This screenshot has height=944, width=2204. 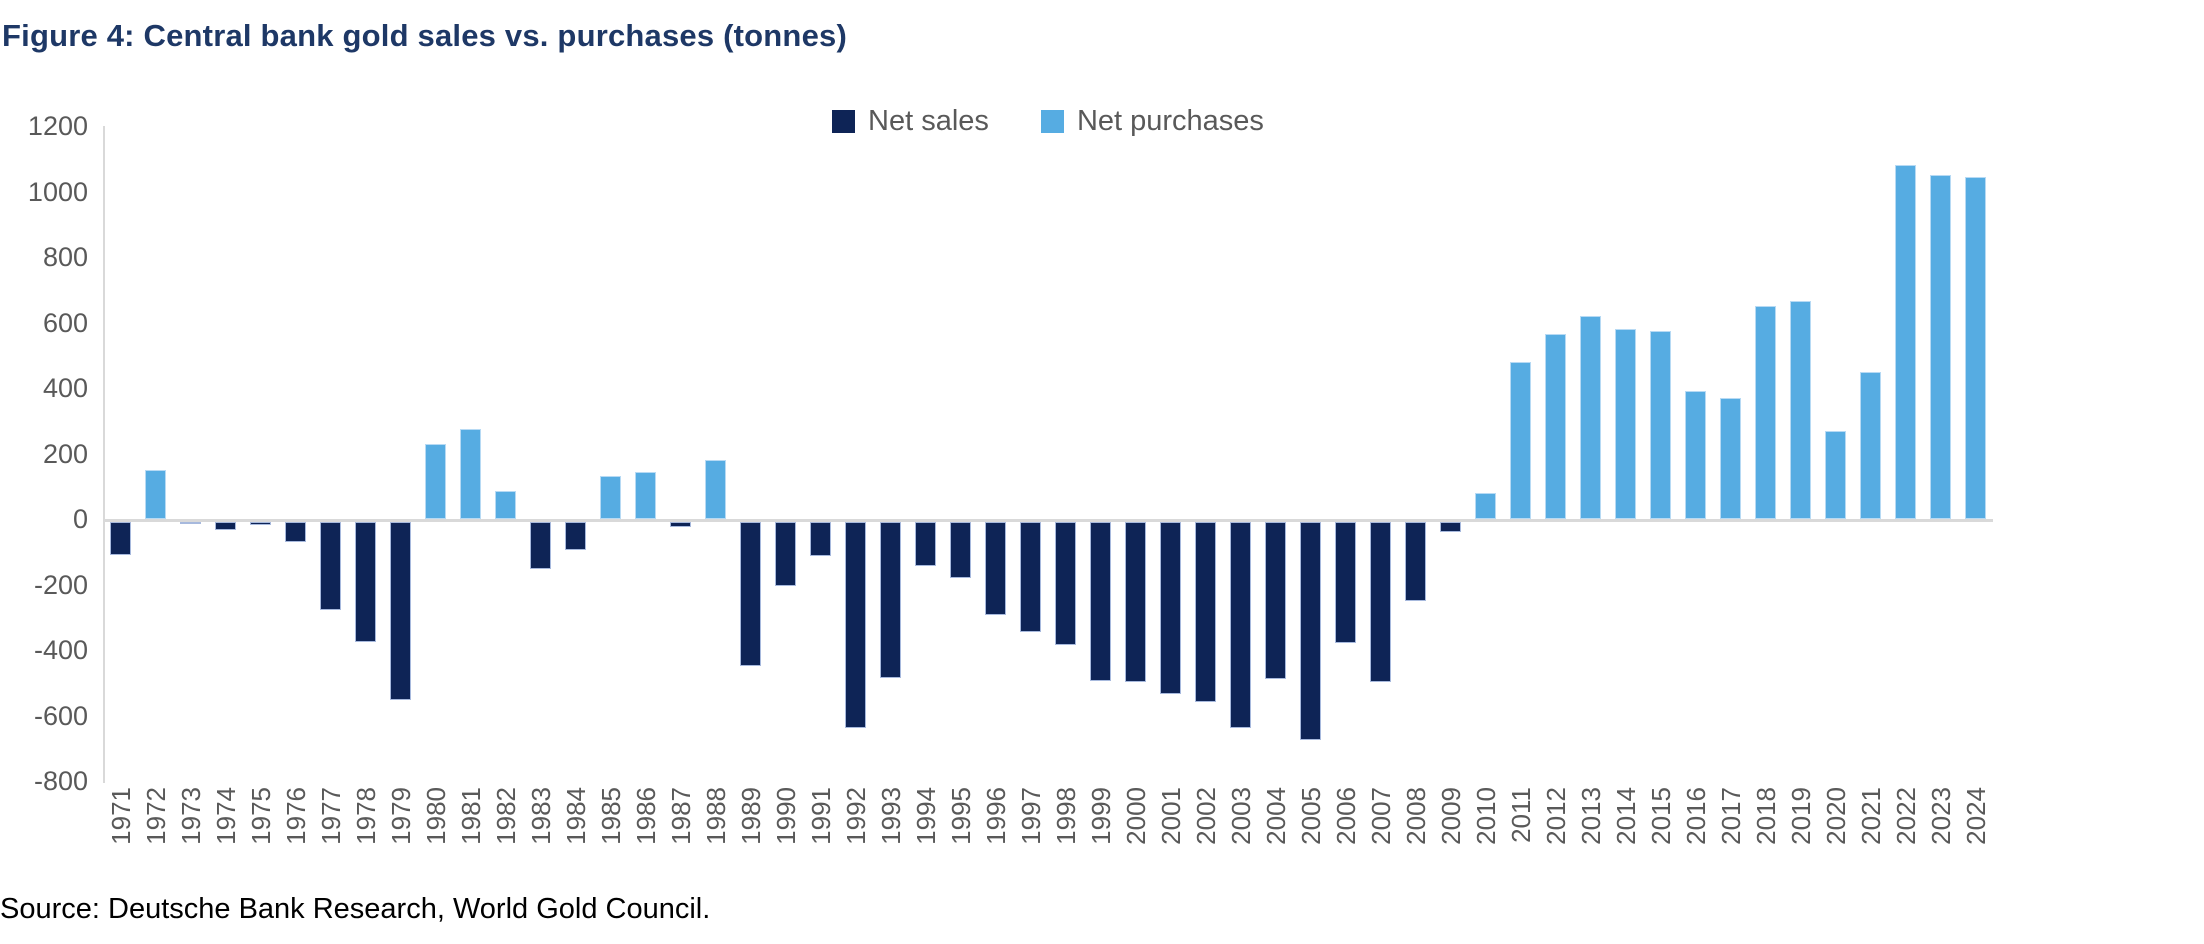 I want to click on x-tick-label-2004: 2004, so click(x=1275, y=816).